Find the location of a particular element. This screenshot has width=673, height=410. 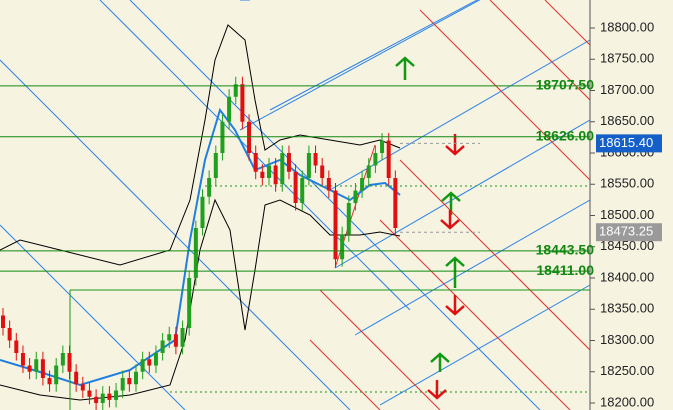

level-label: 18411.00 is located at coordinates (565, 270).